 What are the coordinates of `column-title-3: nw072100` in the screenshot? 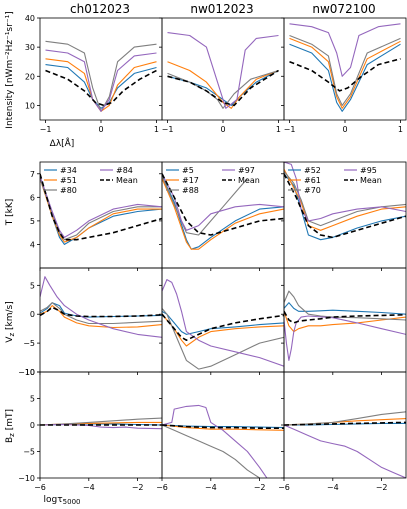 It's located at (343, 9).